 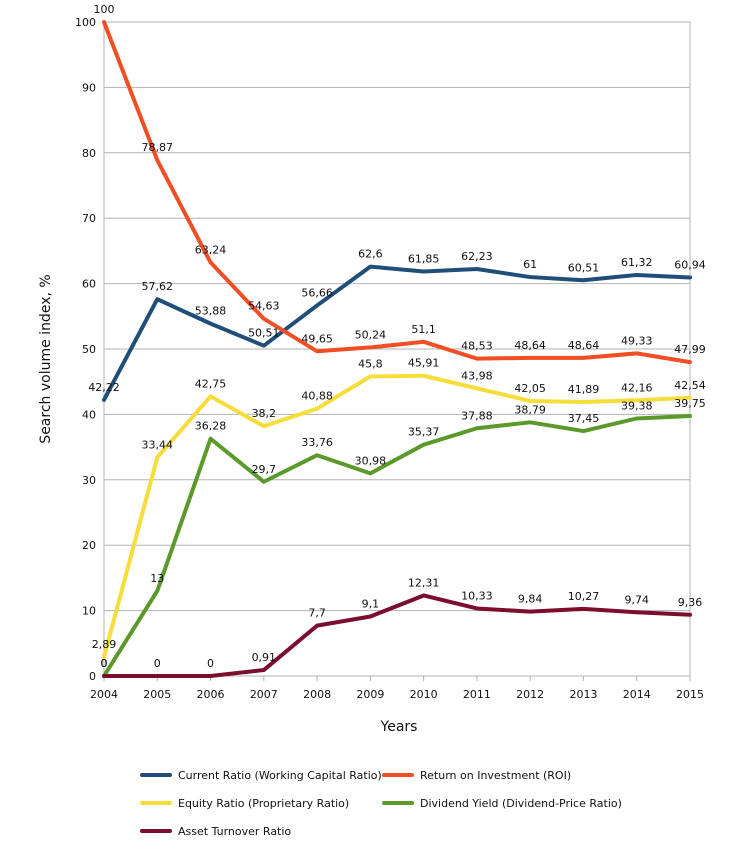 I want to click on data-label: 0,91, so click(x=264, y=657).